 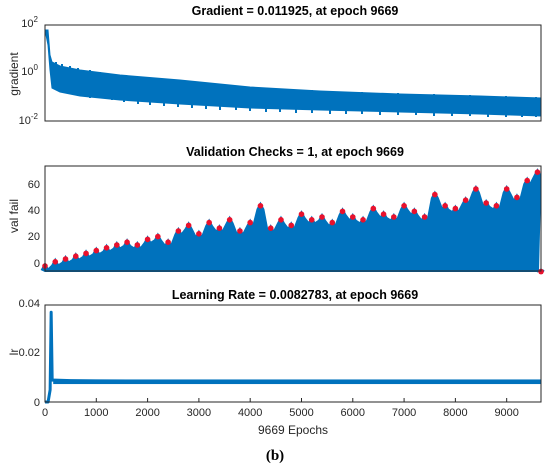 I want to click on gradient-ytick-mid: 100, so click(x=29, y=70).